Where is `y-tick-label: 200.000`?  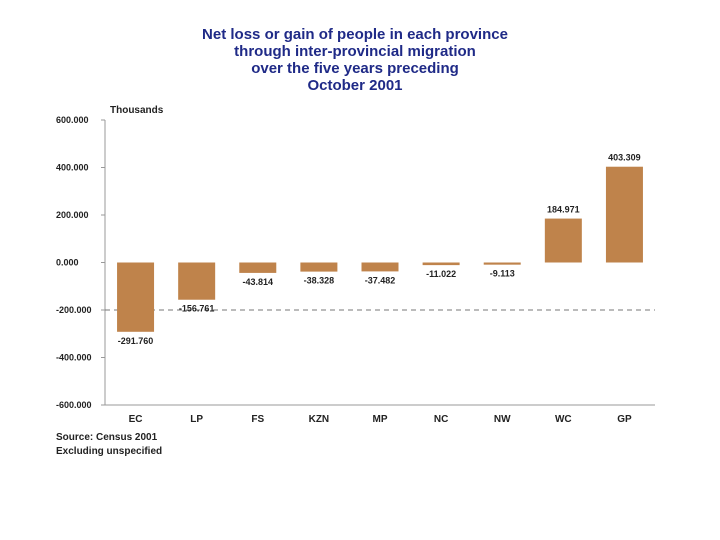 y-tick-label: 200.000 is located at coordinates (72, 215).